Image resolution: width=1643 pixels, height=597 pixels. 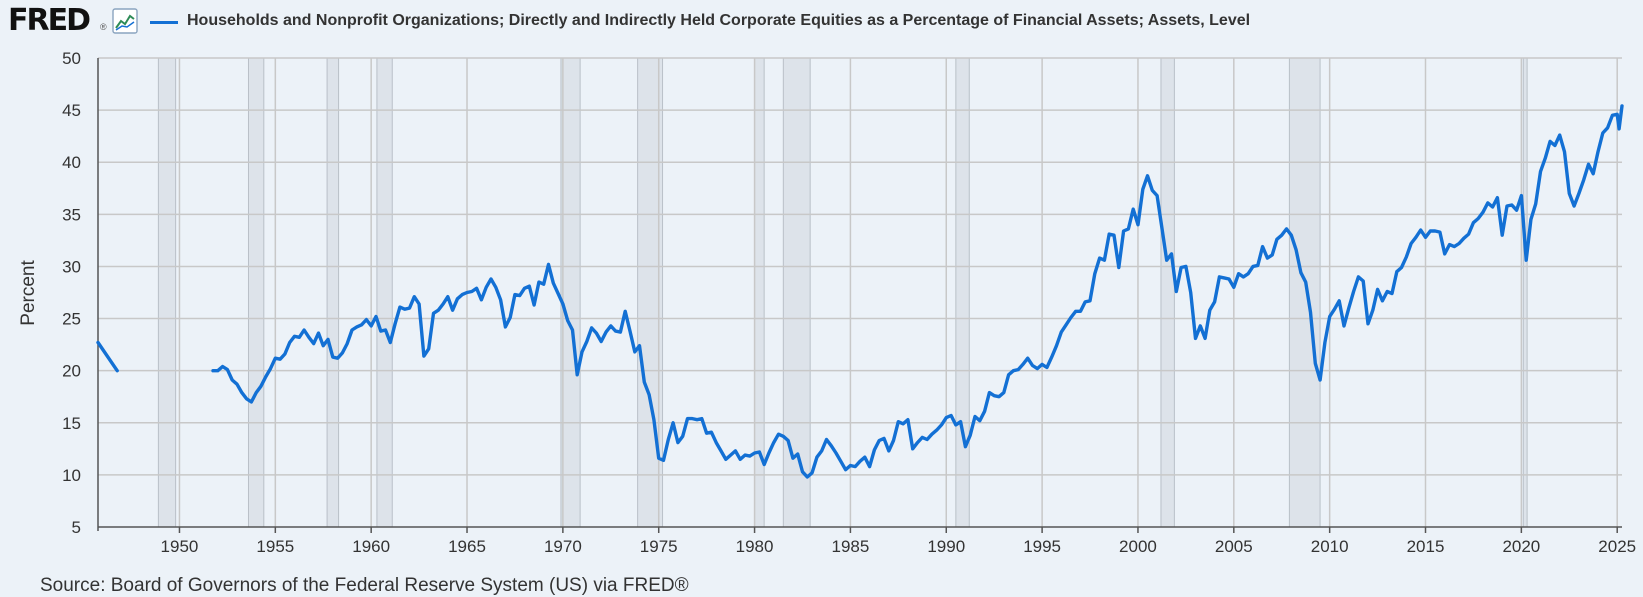 I want to click on y-tick-label-5: 5, so click(x=76, y=527).